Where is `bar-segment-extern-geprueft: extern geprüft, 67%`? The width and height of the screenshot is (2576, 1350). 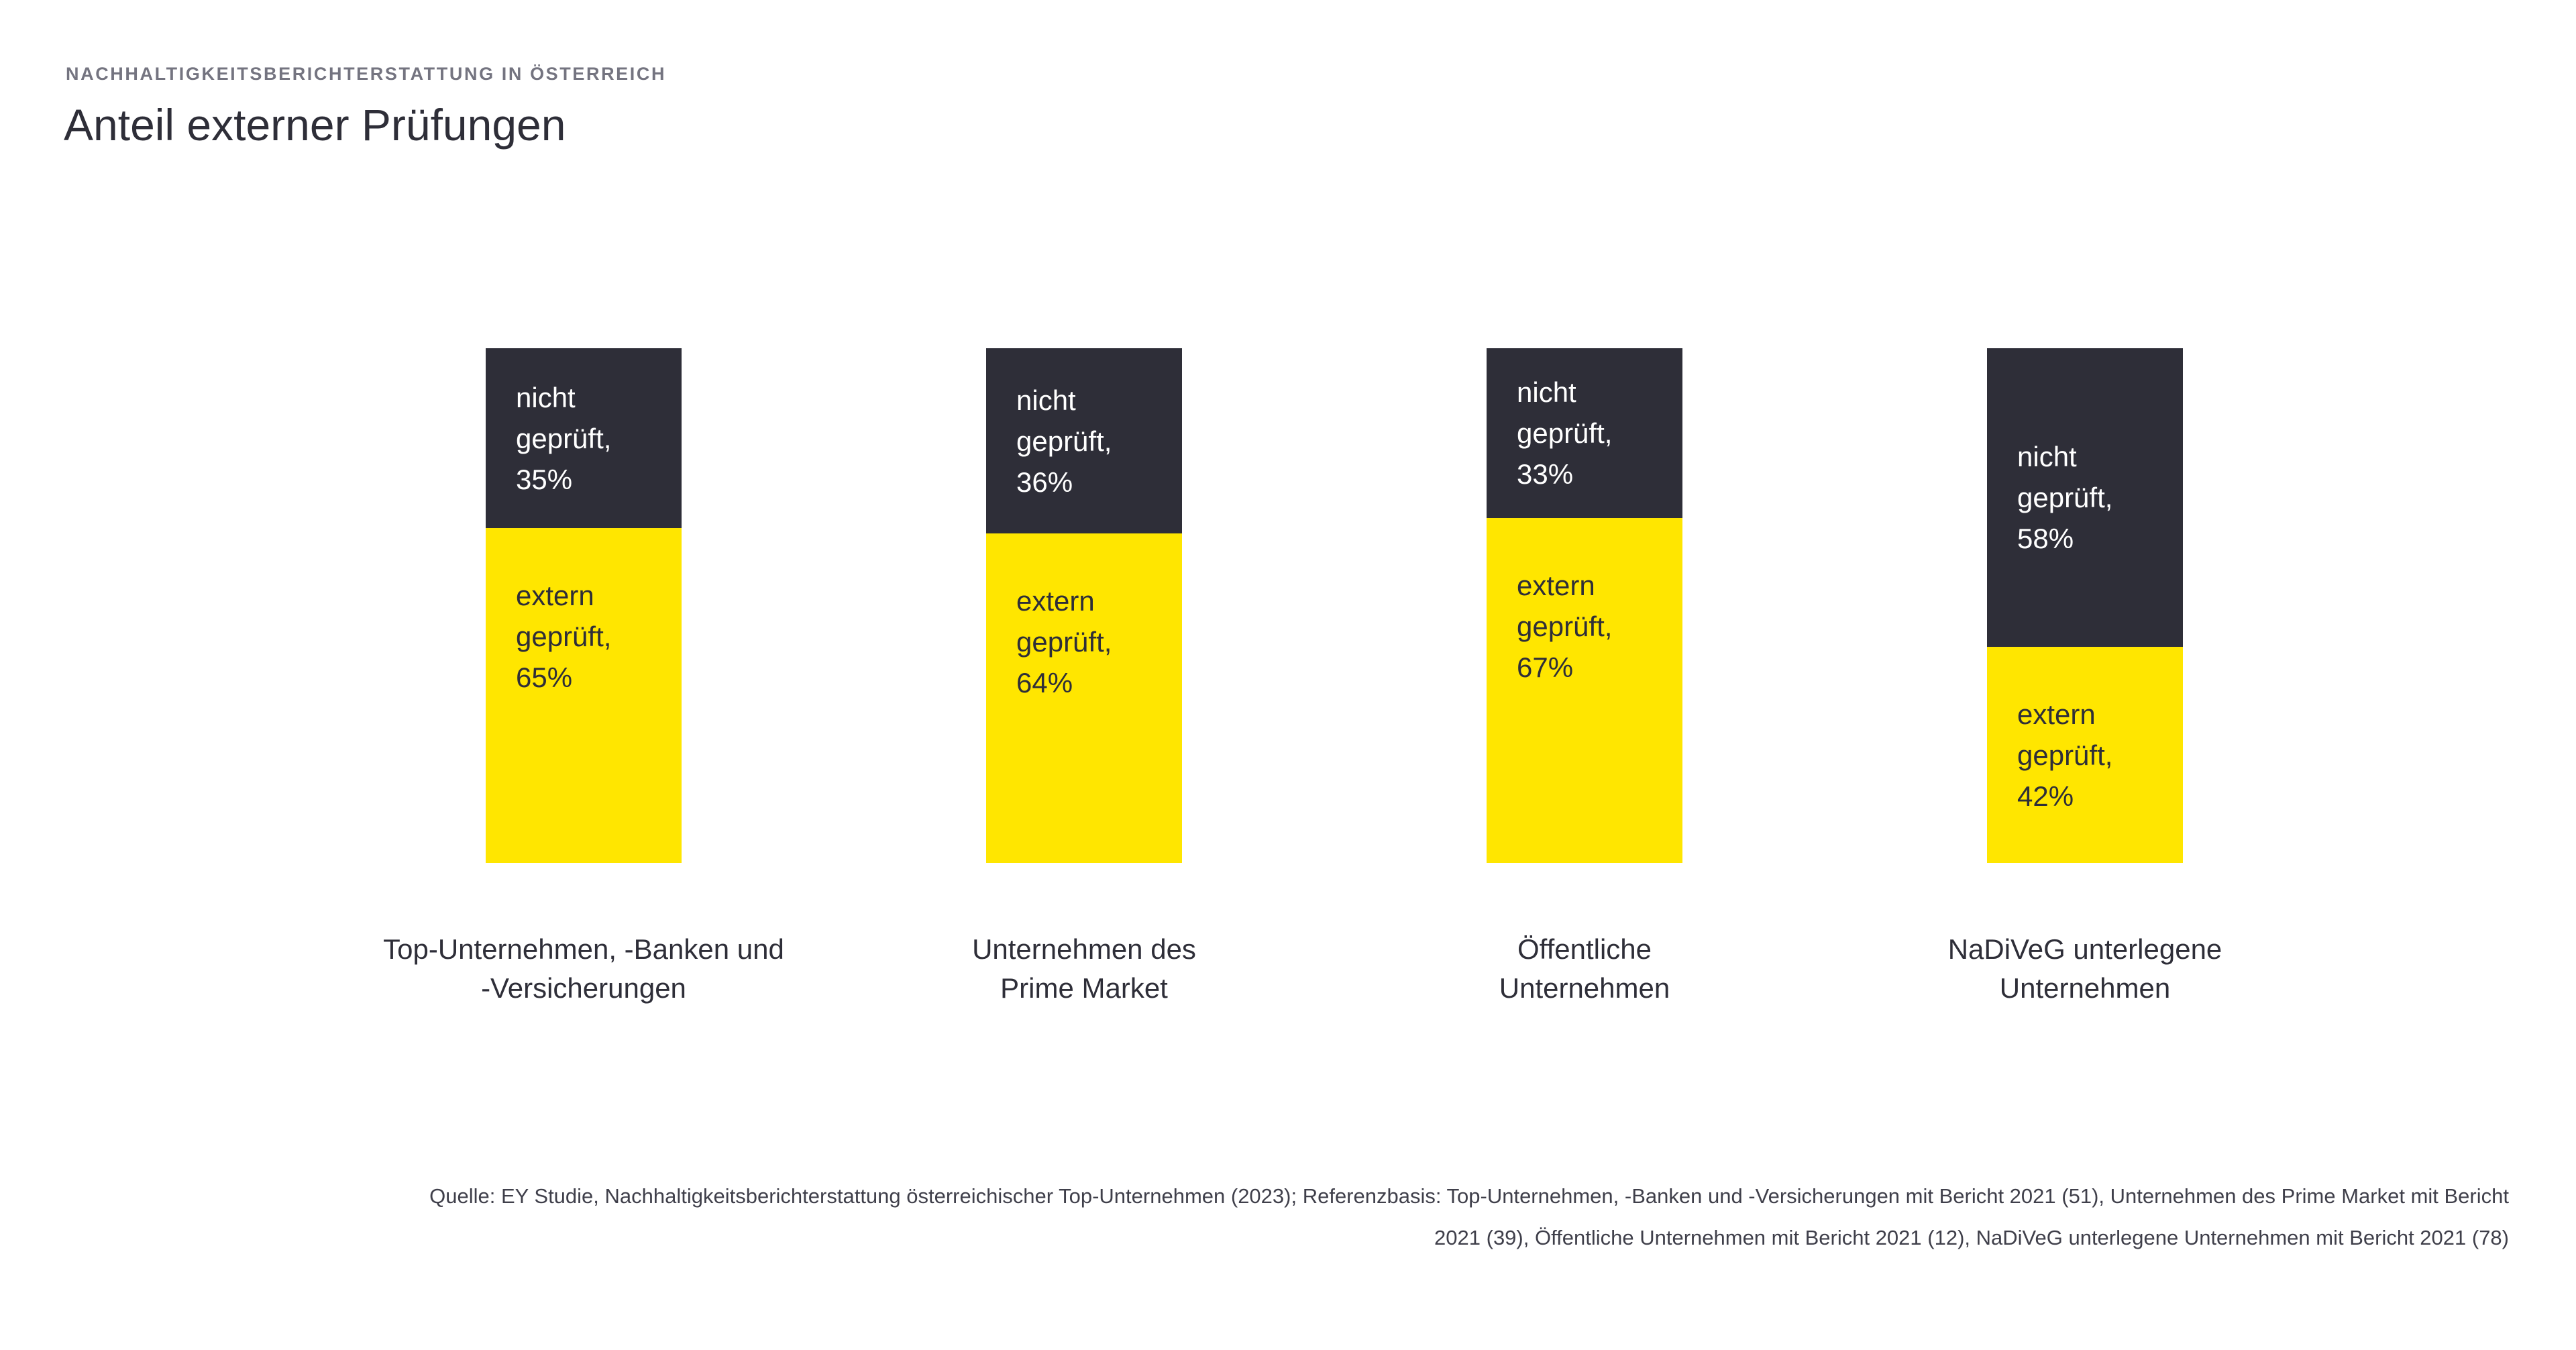
bar-segment-extern-geprueft: extern geprüft, 67% is located at coordinates (1584, 690).